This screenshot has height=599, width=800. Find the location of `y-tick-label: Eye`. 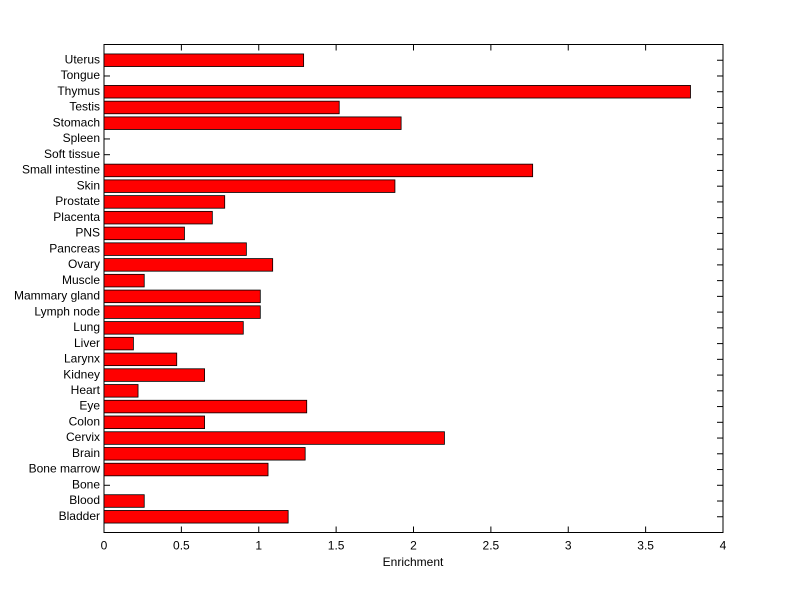

y-tick-label: Eye is located at coordinates (89, 406).